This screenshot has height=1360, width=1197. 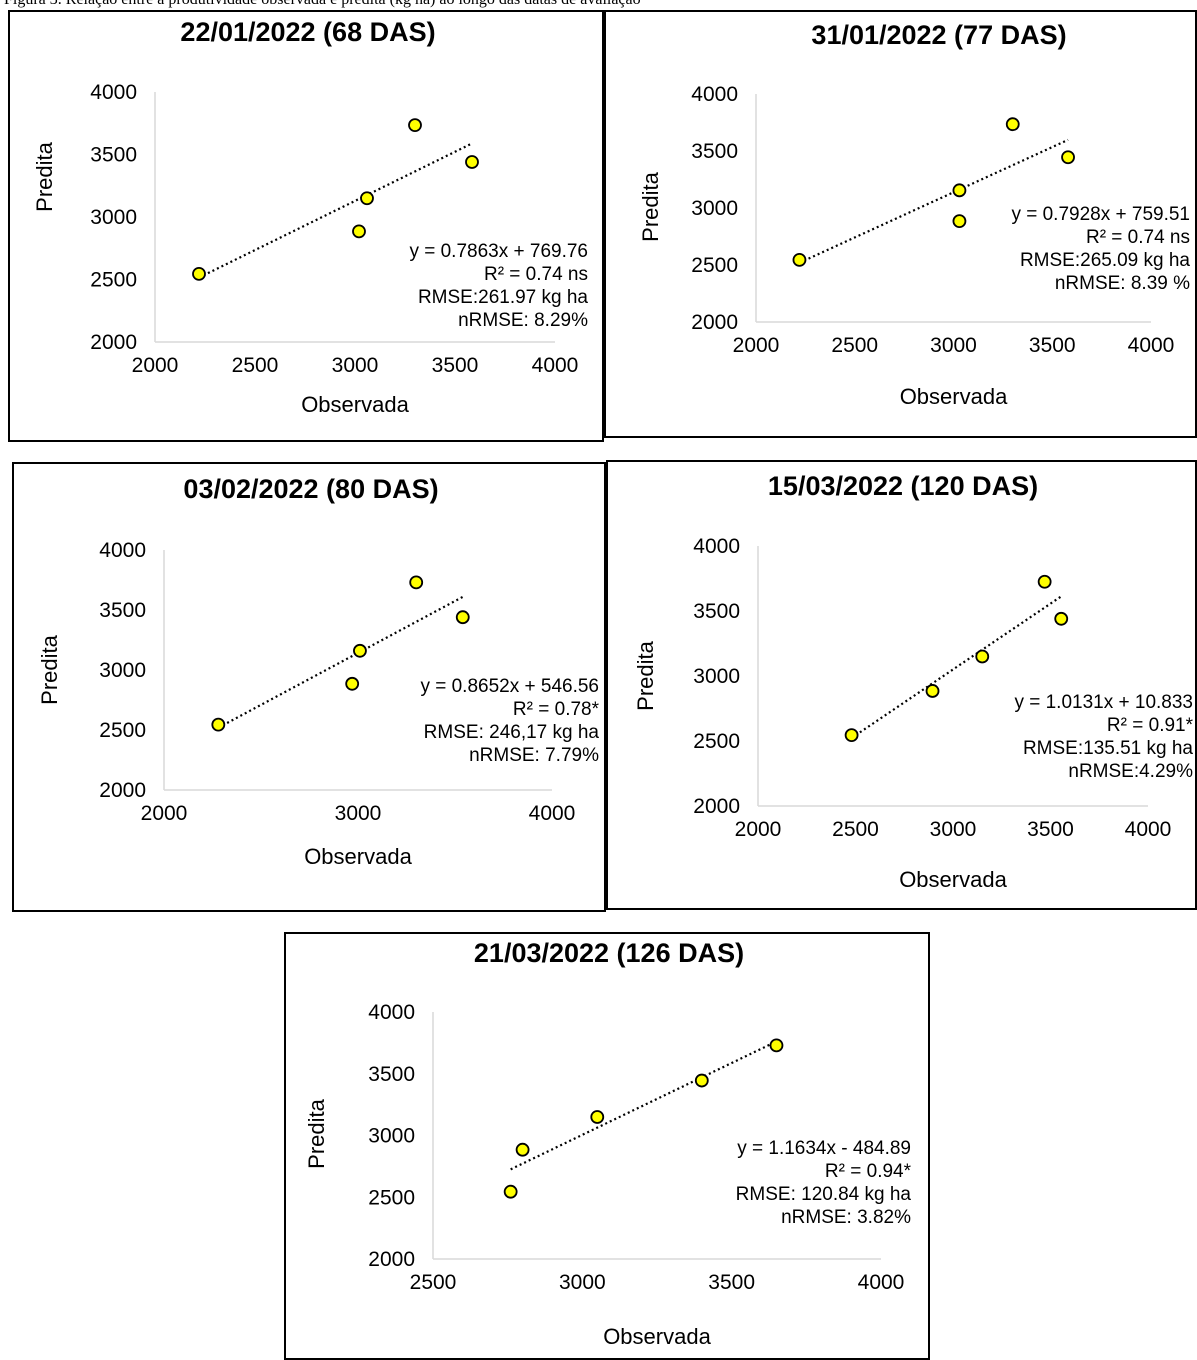 I want to click on regression-annotation: nRMSE: 3.82%, so click(x=846, y=1217).